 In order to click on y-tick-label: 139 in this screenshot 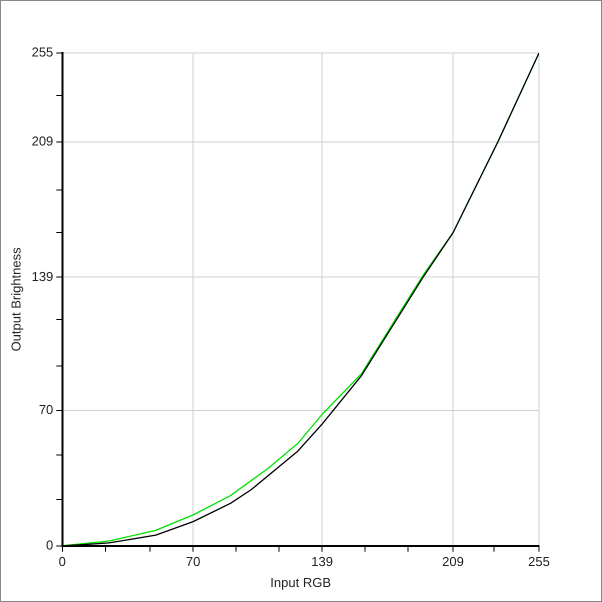, I will do `click(43, 276)`.